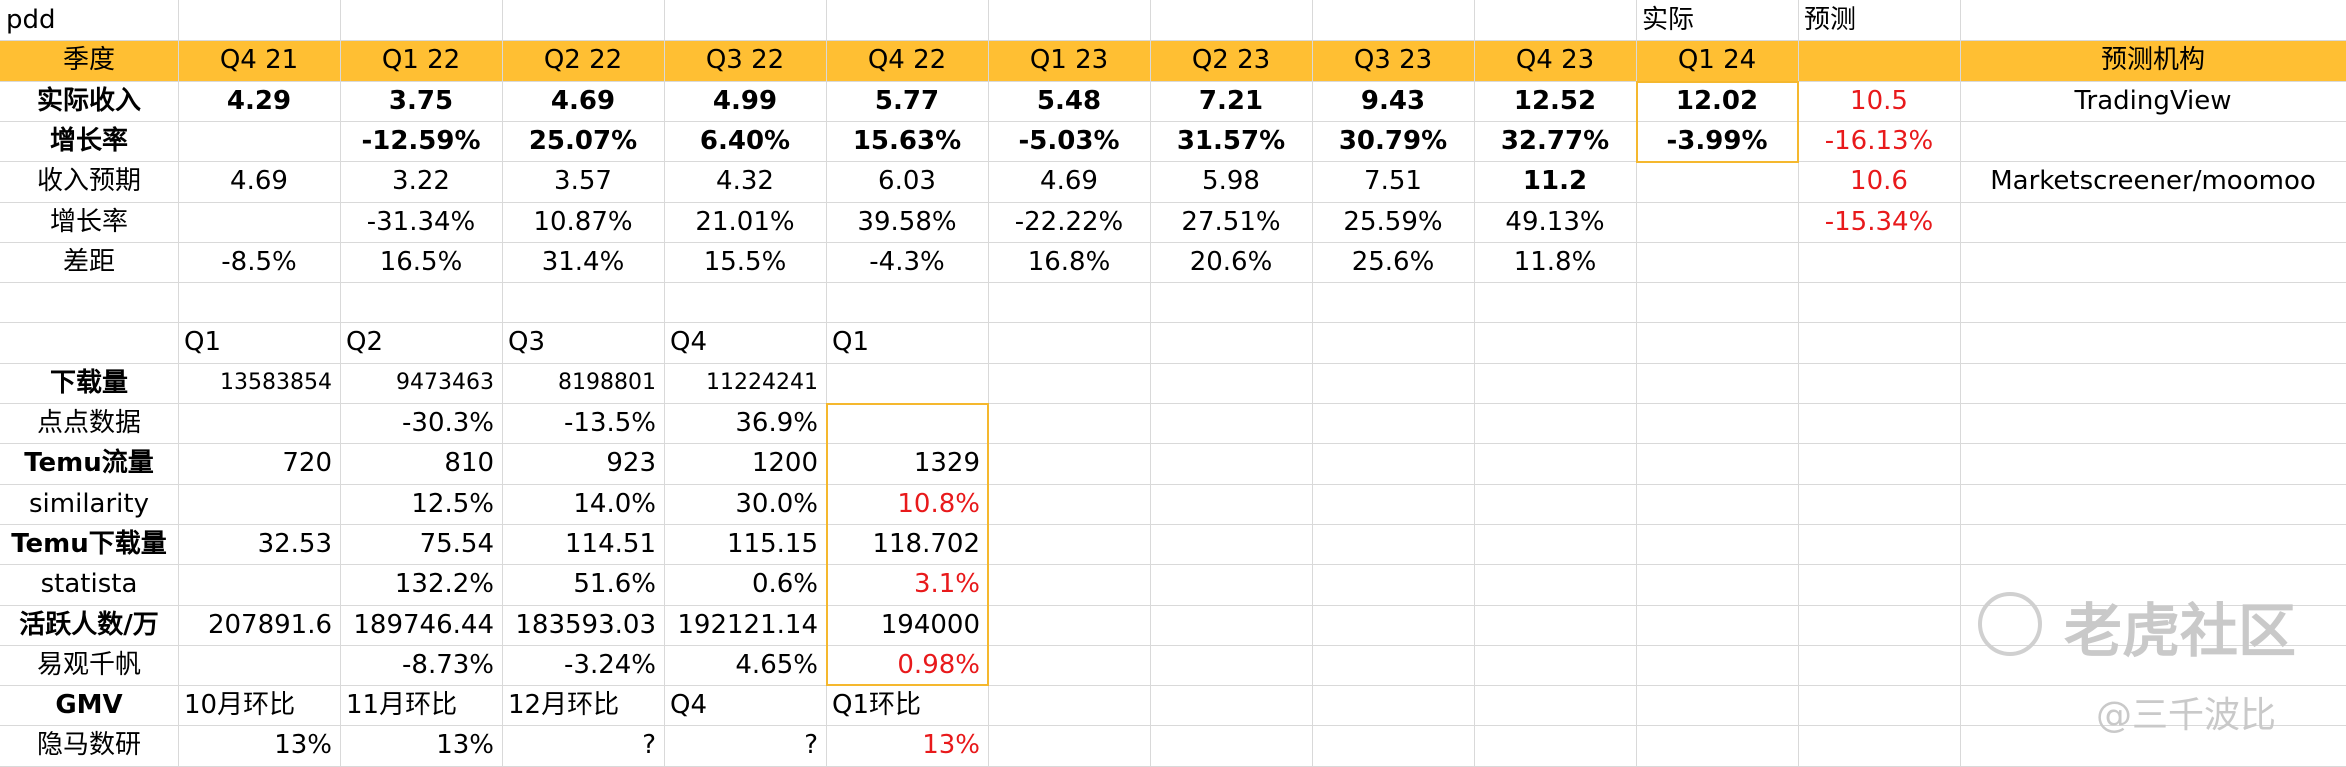 Image resolution: width=2346 pixels, height=767 pixels. I want to click on cell-row-5-c11: 10.6, so click(1879, 181).